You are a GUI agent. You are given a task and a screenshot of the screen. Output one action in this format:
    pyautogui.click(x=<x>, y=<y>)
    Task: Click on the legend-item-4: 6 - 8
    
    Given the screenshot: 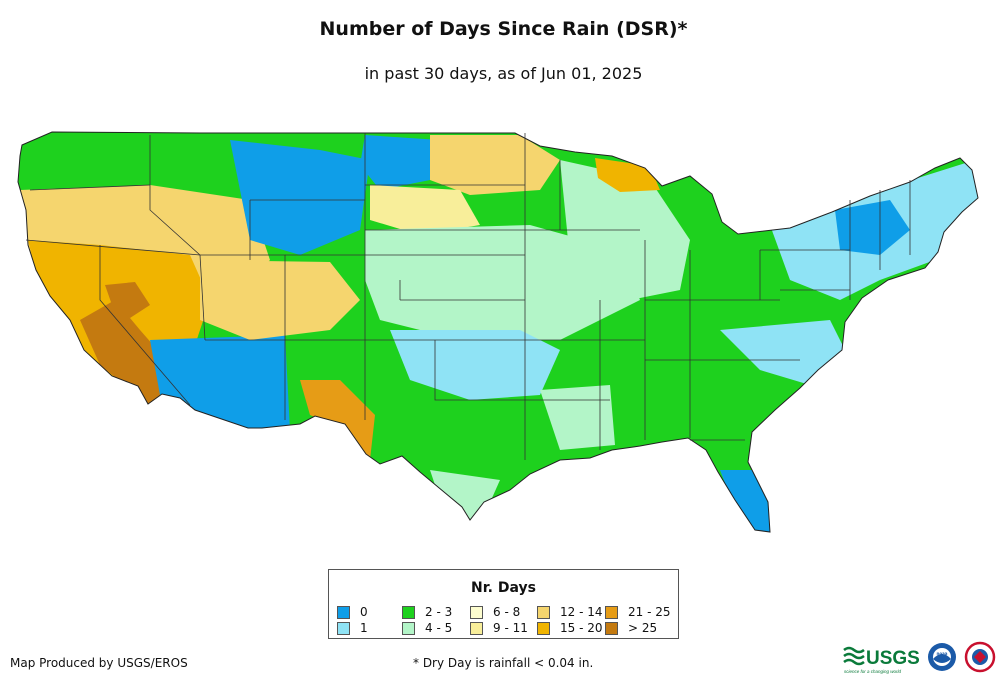 What is the action you would take?
    pyautogui.click(x=495, y=612)
    